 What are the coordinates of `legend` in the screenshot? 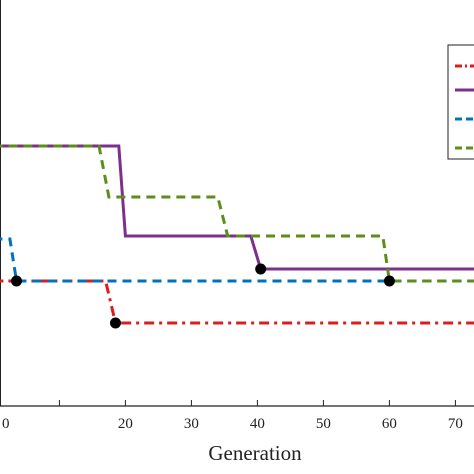 It's located at (460, 102).